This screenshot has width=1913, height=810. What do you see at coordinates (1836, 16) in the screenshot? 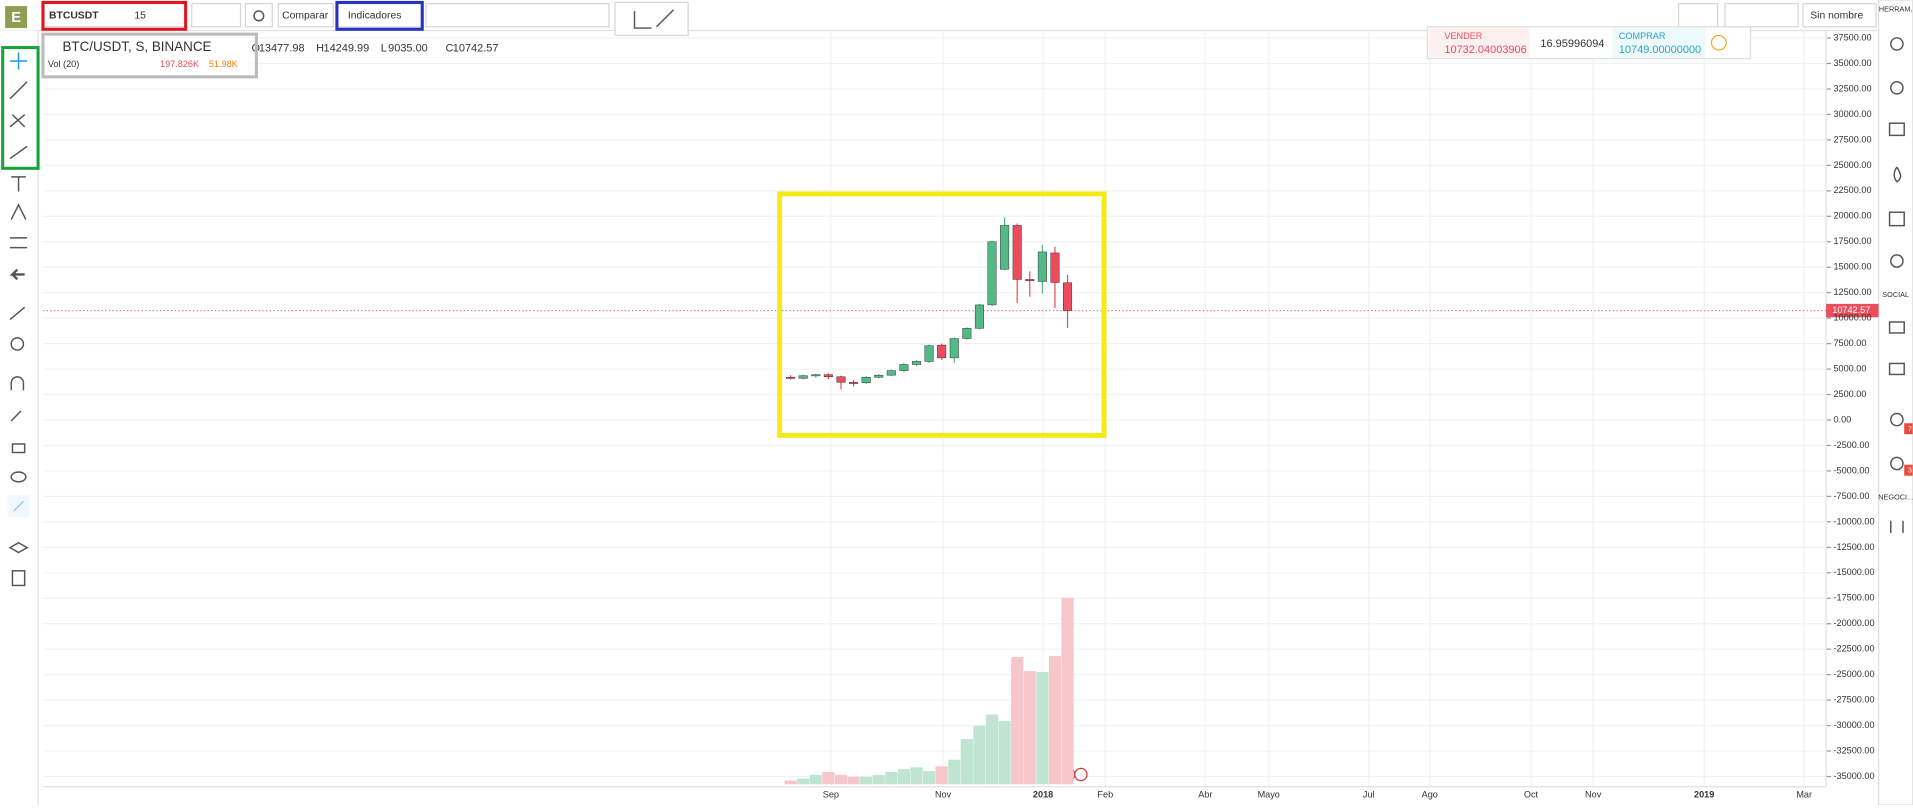
I see `layout-name: Sin nombre` at bounding box center [1836, 16].